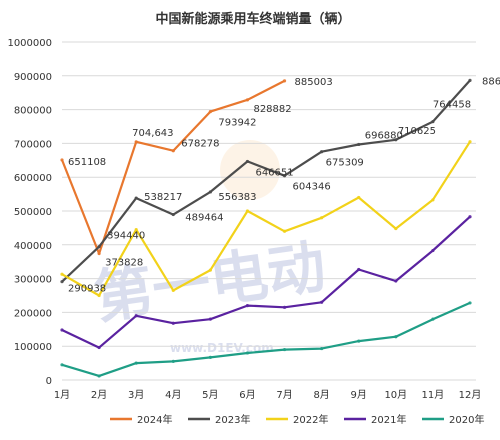 This screenshot has height=440, width=500. What do you see at coordinates (33, 246) in the screenshot?
I see `y-tick-label: 400000` at bounding box center [33, 246].